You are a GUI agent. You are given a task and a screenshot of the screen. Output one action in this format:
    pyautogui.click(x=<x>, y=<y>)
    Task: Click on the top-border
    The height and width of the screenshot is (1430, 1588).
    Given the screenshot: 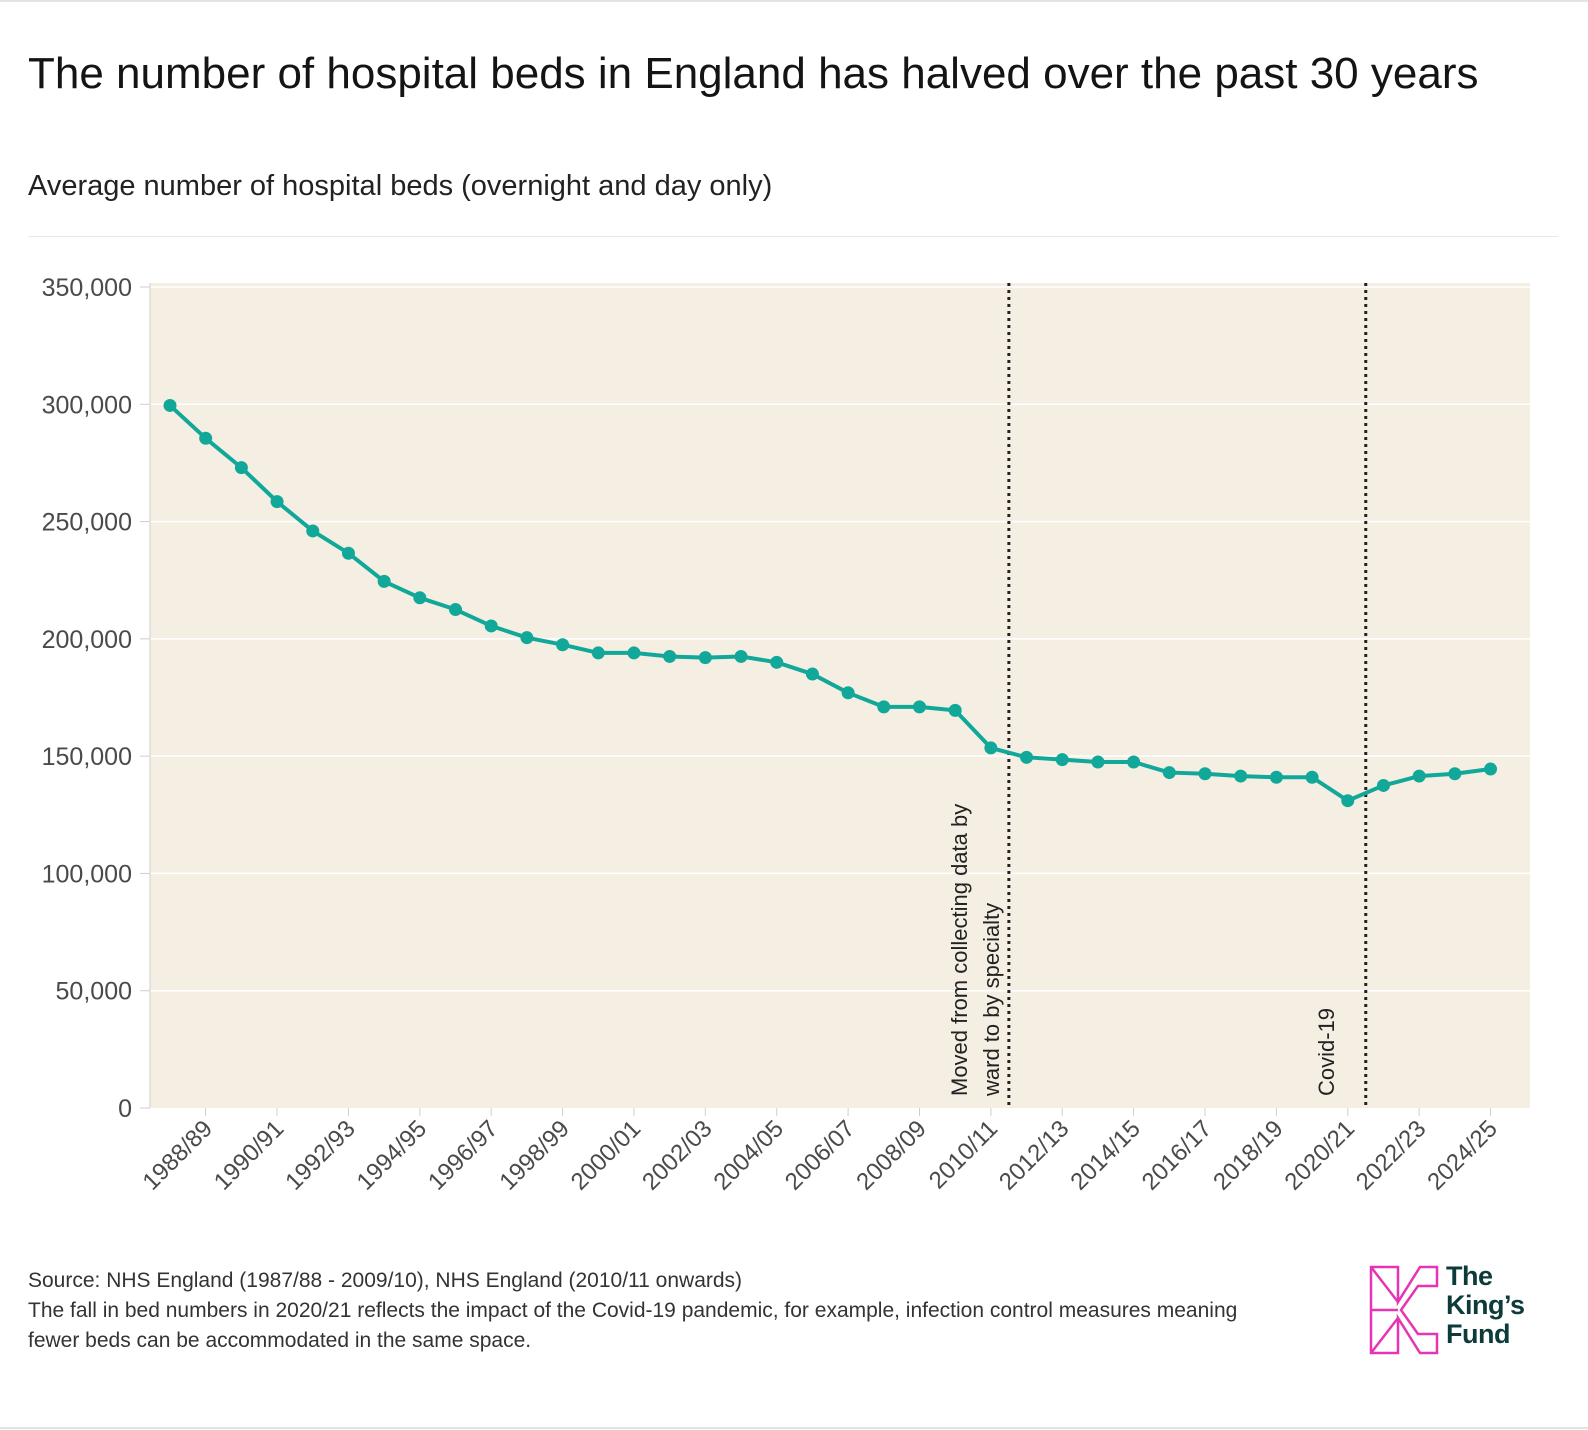 What is the action you would take?
    pyautogui.click(x=794, y=1)
    